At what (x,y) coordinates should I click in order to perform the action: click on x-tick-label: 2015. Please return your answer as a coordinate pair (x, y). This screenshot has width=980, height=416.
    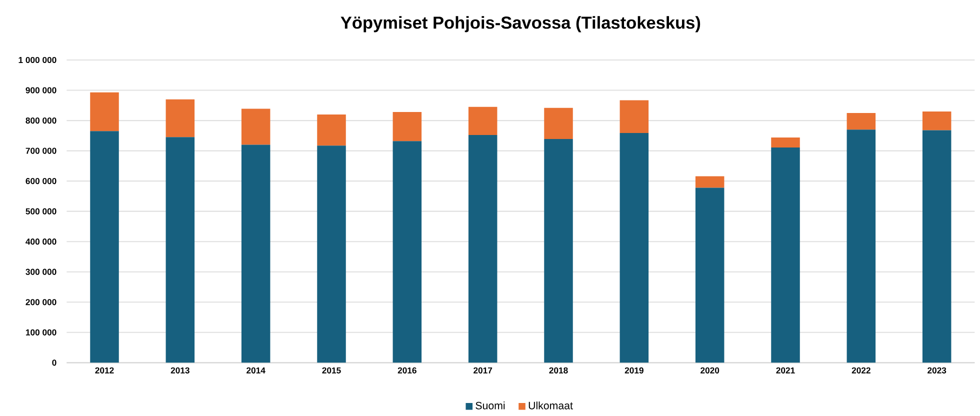
    Looking at the image, I should click on (331, 370).